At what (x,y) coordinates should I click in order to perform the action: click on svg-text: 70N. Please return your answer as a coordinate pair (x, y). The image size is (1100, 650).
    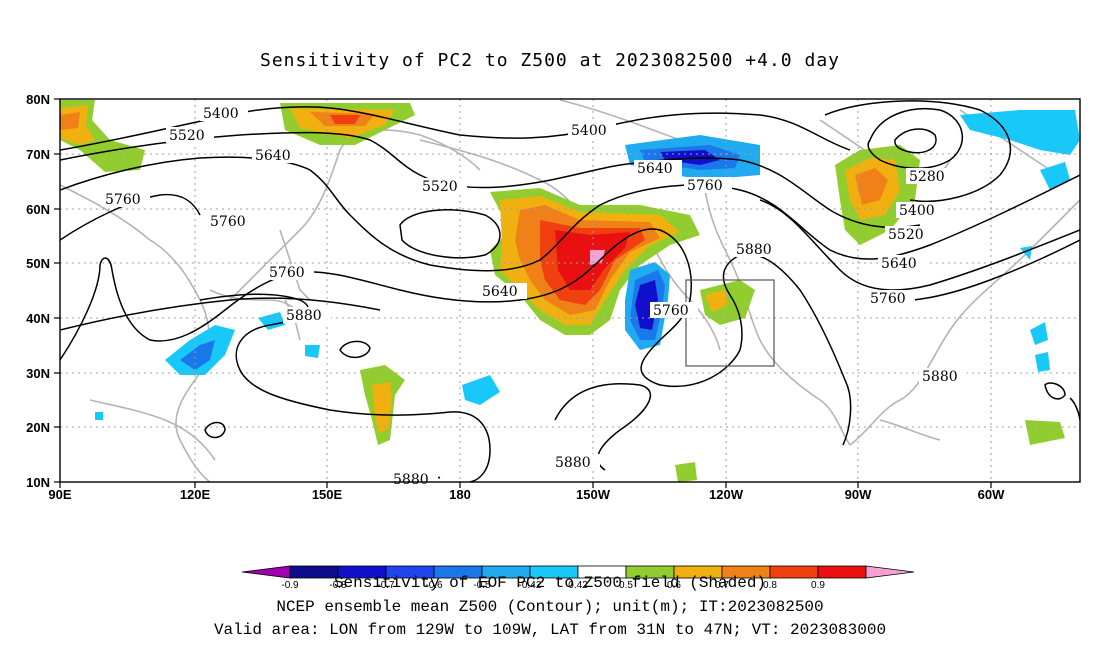
    Looking at the image, I should click on (38, 154).